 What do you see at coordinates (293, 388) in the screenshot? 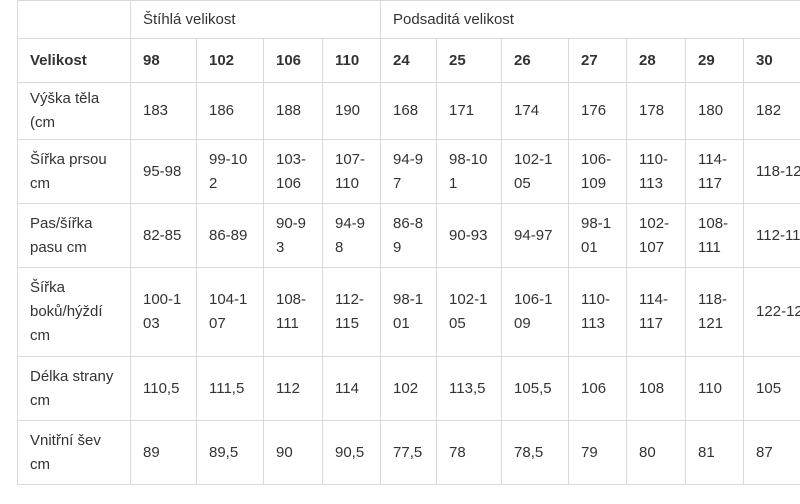
I see `table-cell: 112` at bounding box center [293, 388].